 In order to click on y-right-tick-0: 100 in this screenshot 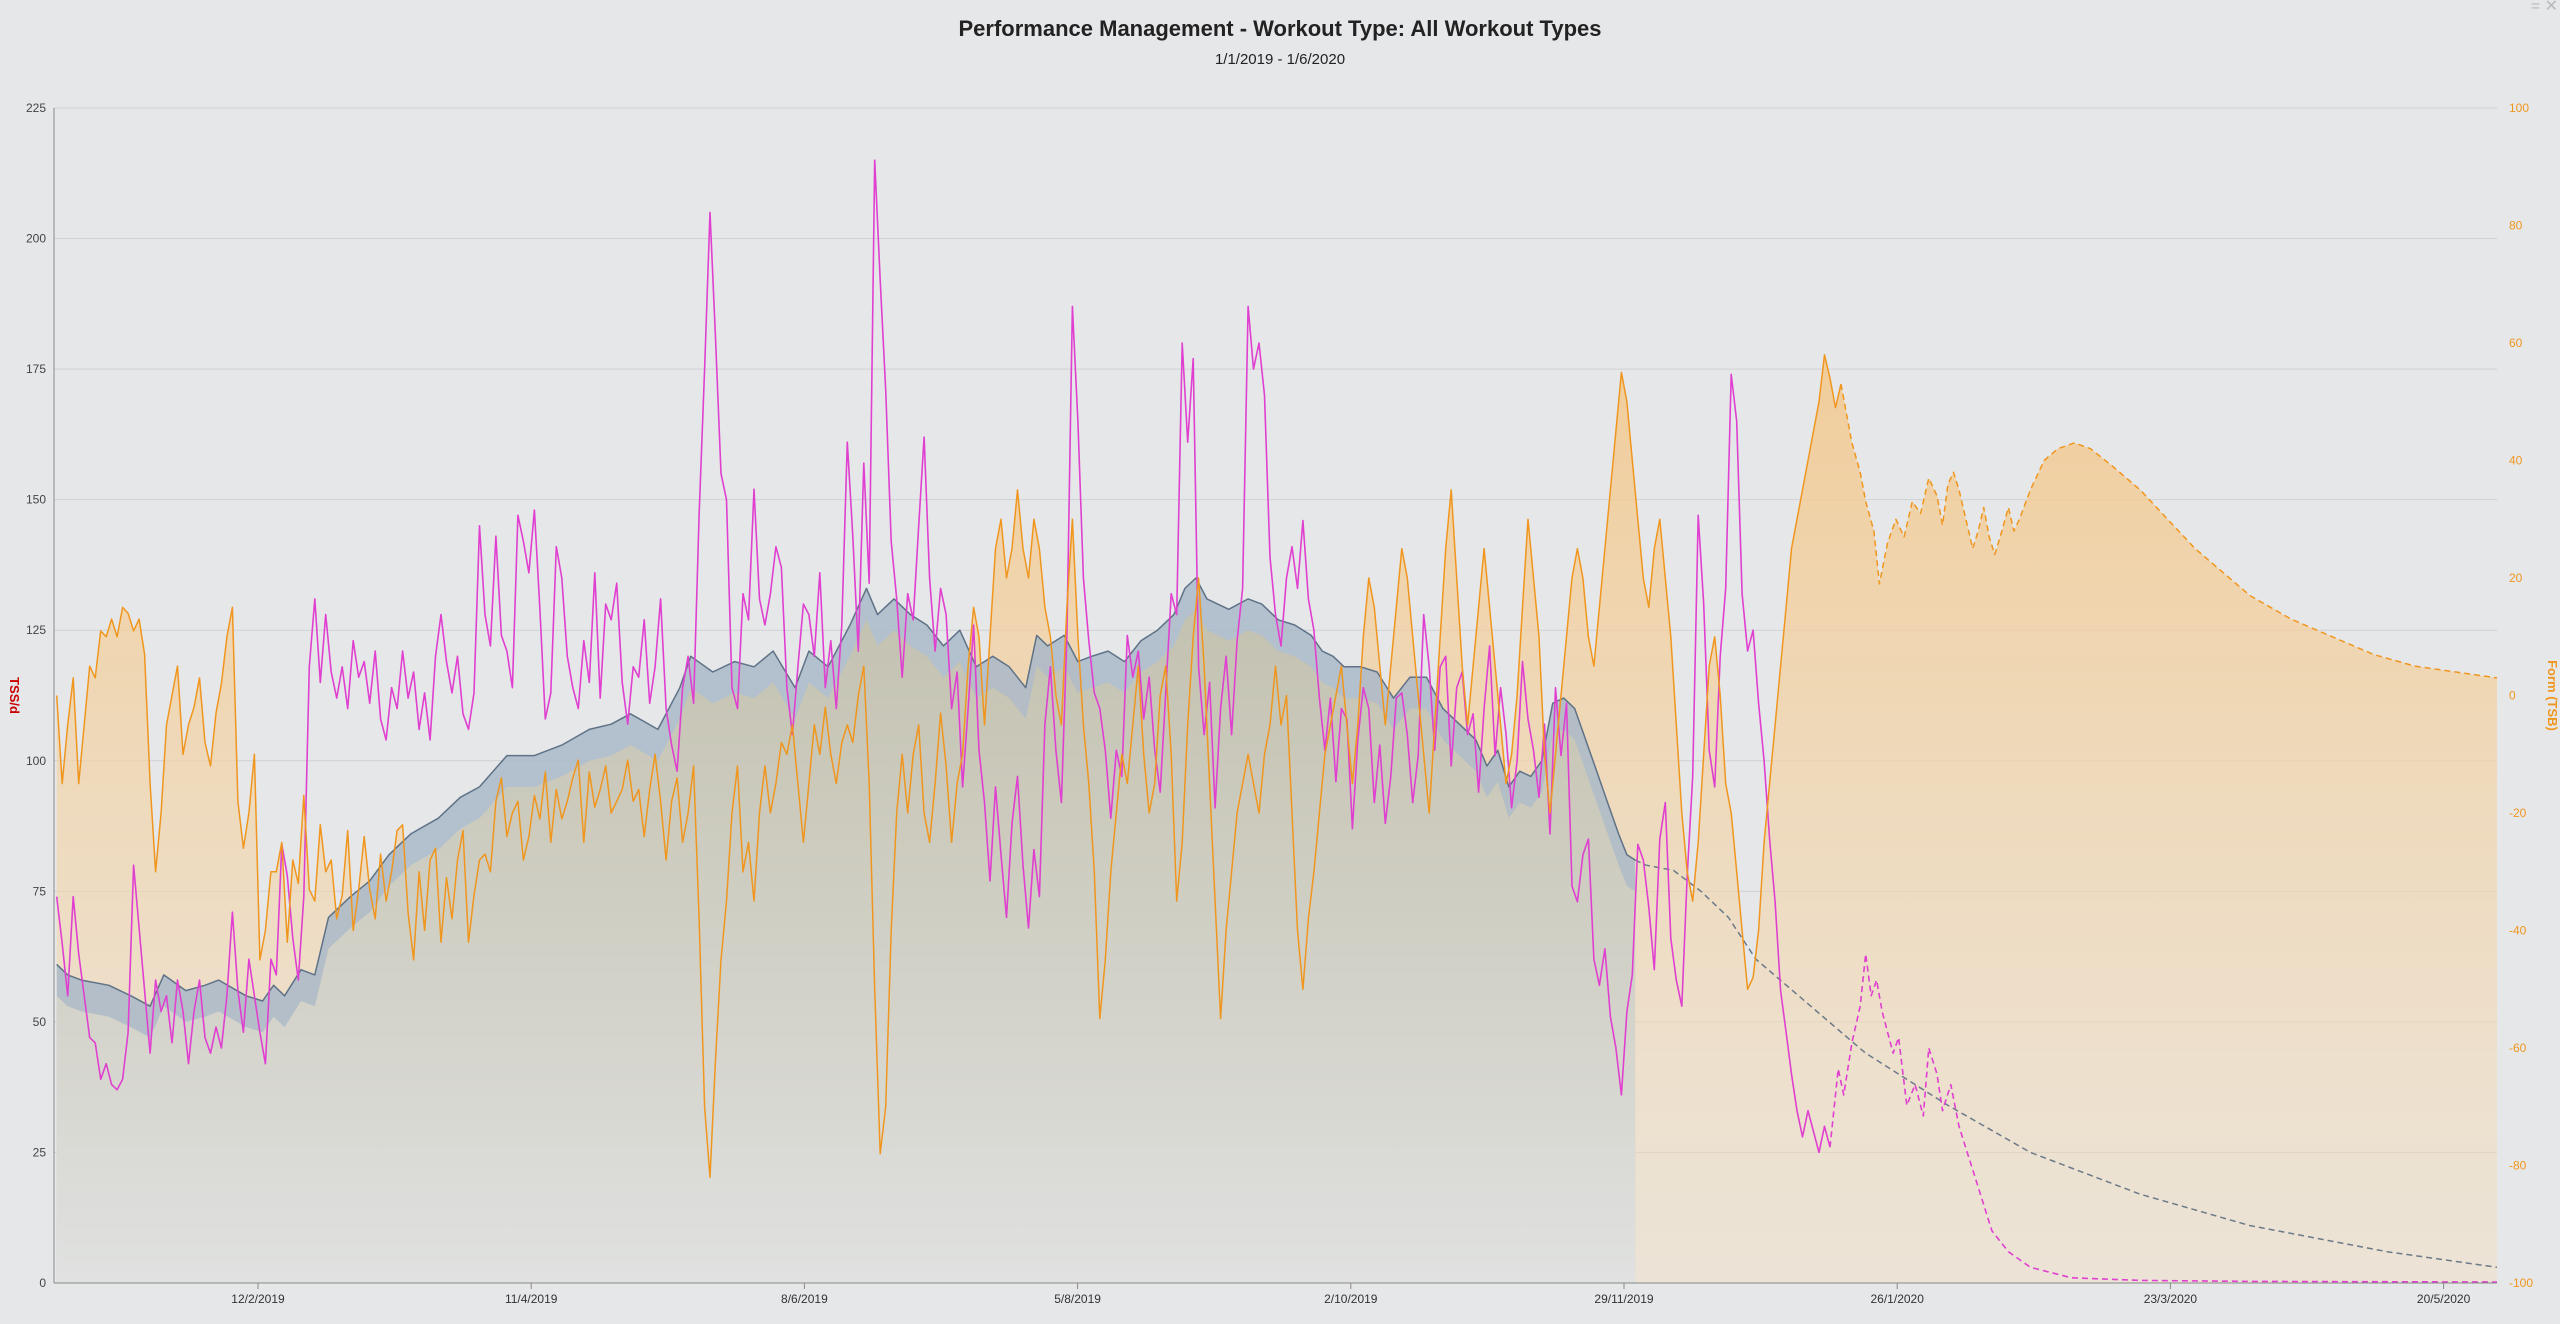, I will do `click(2519, 108)`.